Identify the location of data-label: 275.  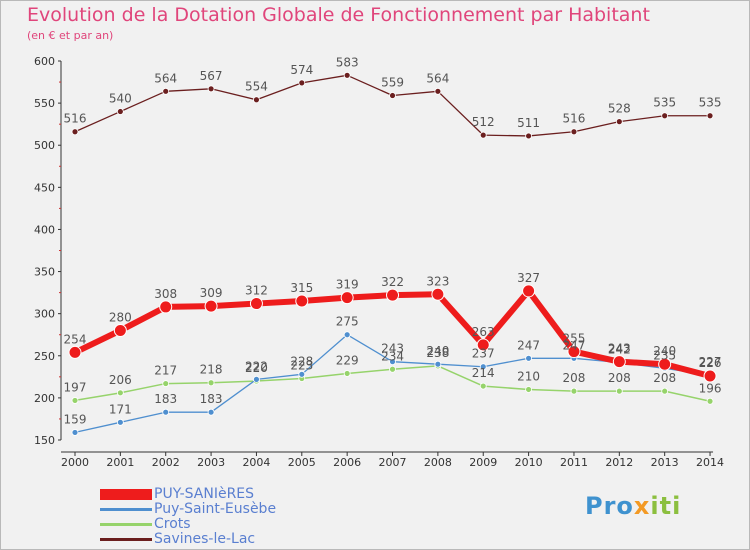
(347, 322).